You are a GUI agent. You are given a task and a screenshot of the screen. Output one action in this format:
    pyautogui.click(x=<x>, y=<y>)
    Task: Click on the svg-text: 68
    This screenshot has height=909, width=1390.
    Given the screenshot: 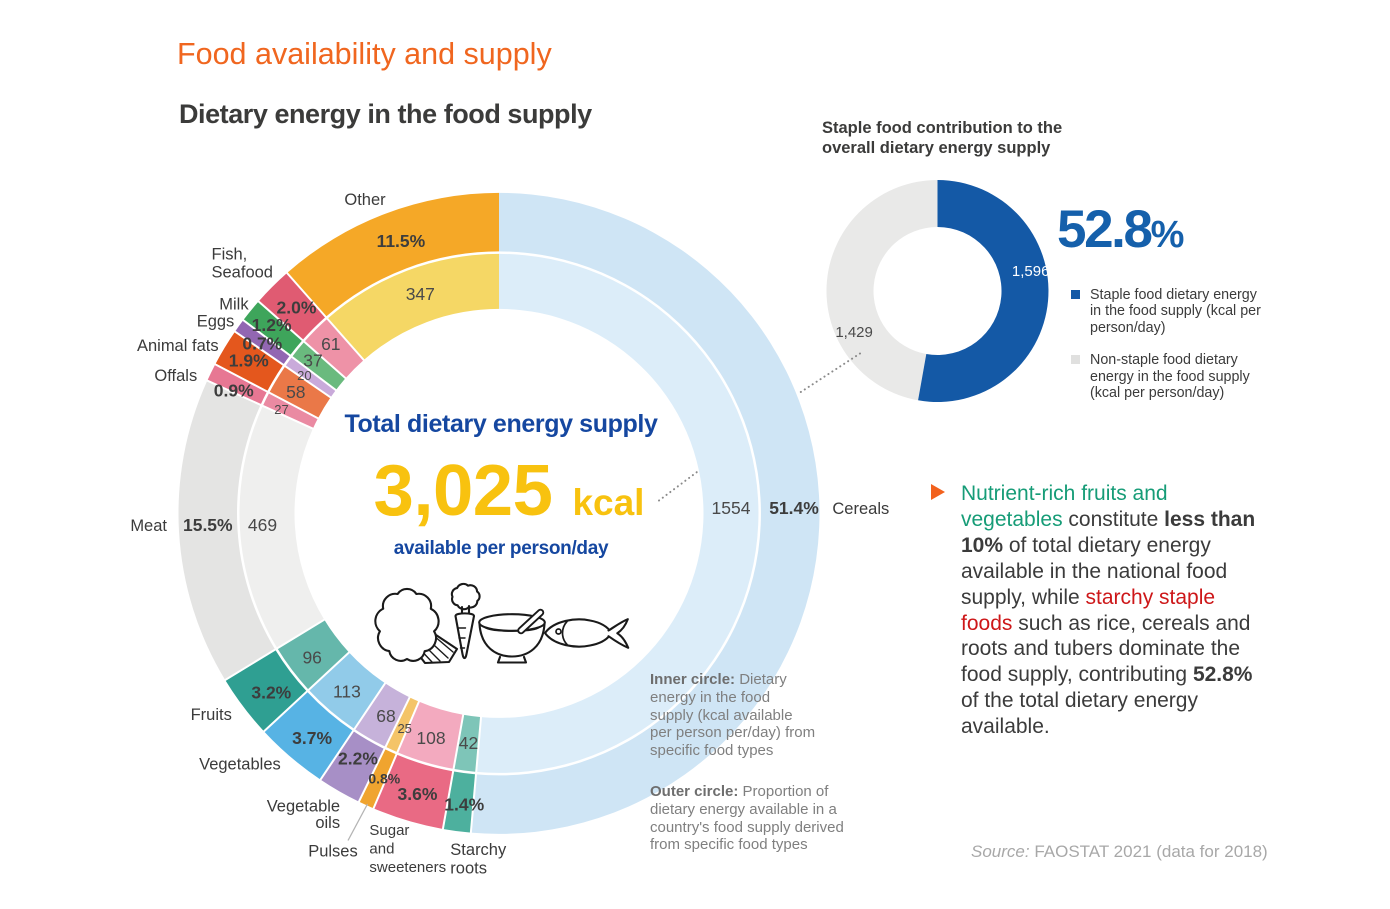 What is the action you would take?
    pyautogui.click(x=385, y=716)
    